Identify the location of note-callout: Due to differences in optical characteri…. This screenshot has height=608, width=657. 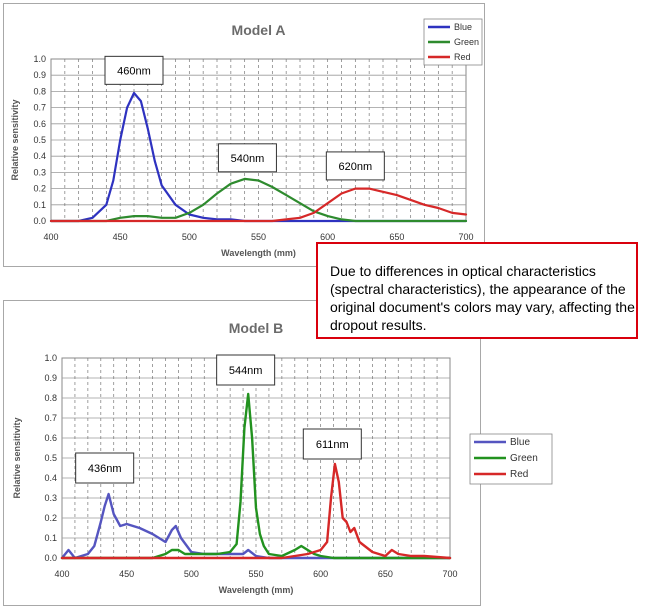
(477, 290).